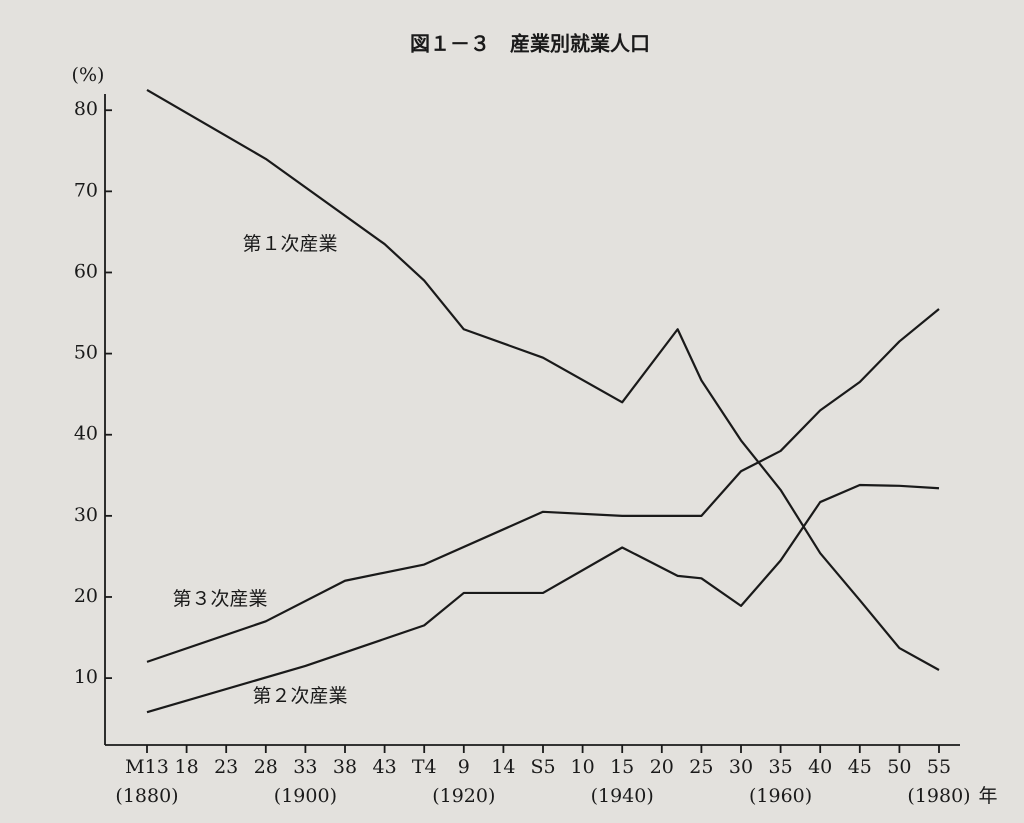  Describe the element at coordinates (860, 767) in the screenshot. I see `x-tick-label: 45` at that location.